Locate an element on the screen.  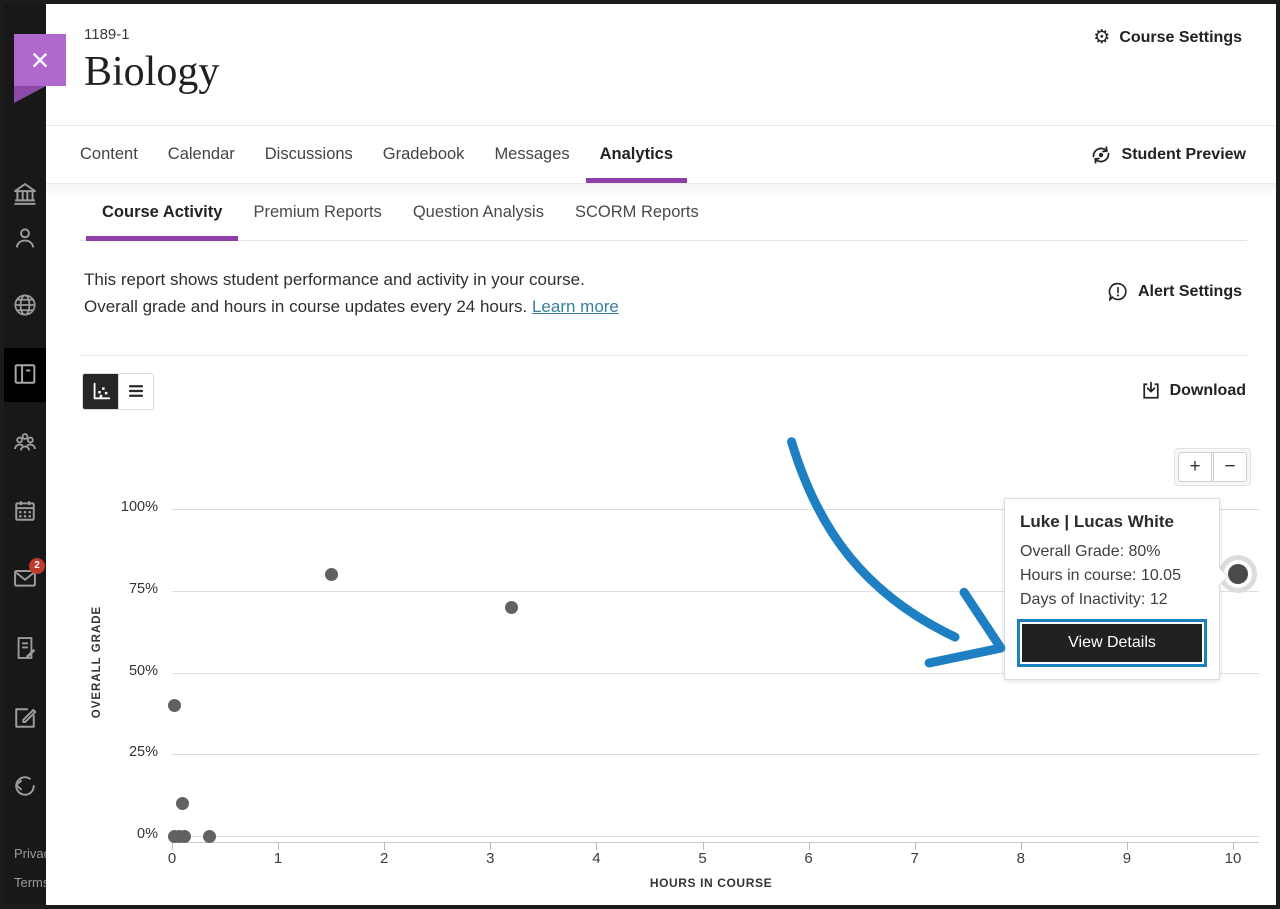
x-tick-label: 9 is located at coordinates (1127, 858).